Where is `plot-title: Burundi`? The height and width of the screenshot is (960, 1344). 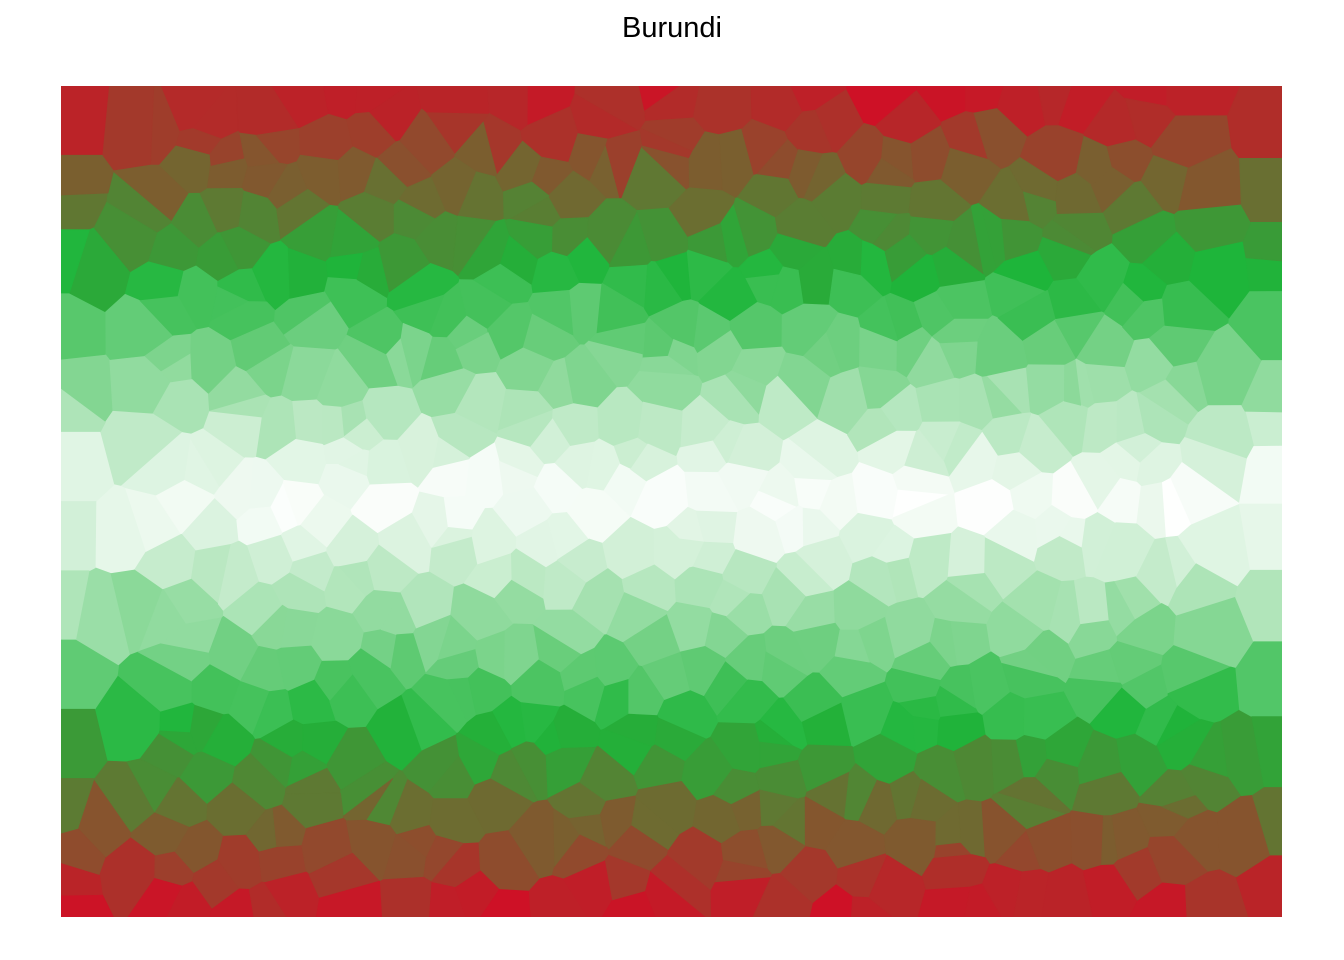 plot-title: Burundi is located at coordinates (672, 28).